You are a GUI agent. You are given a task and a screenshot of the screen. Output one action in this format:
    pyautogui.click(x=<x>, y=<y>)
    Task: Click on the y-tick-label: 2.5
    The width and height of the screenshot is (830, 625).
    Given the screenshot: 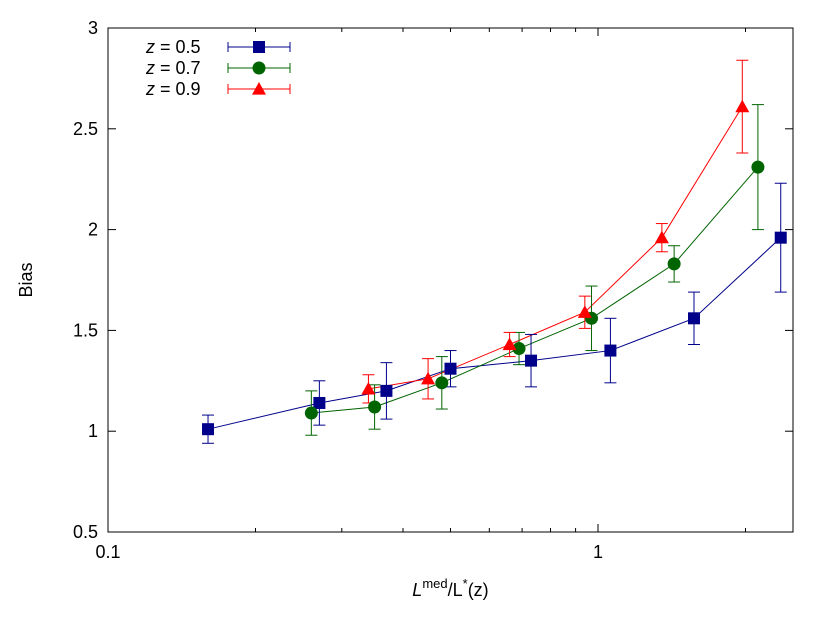 What is the action you would take?
    pyautogui.click(x=85, y=129)
    